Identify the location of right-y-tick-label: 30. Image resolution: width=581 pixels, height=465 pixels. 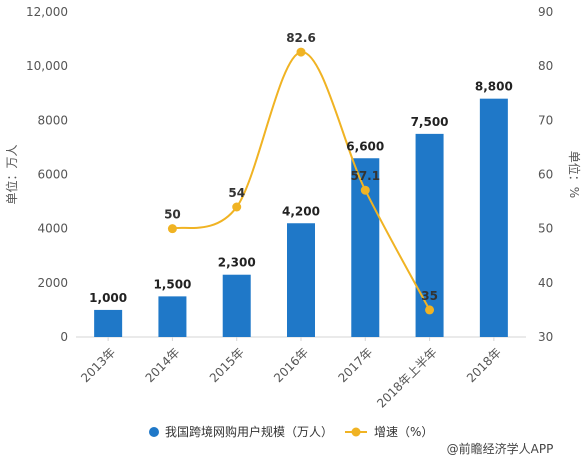
(545, 337).